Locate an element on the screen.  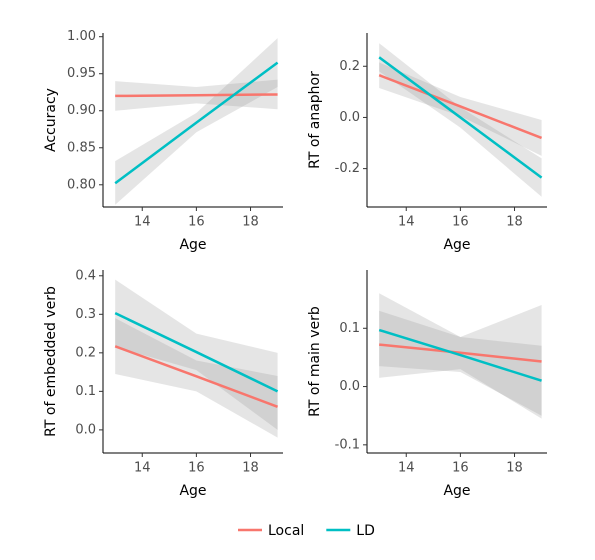
y-tick-label: -0.2 is located at coordinates (347, 168).